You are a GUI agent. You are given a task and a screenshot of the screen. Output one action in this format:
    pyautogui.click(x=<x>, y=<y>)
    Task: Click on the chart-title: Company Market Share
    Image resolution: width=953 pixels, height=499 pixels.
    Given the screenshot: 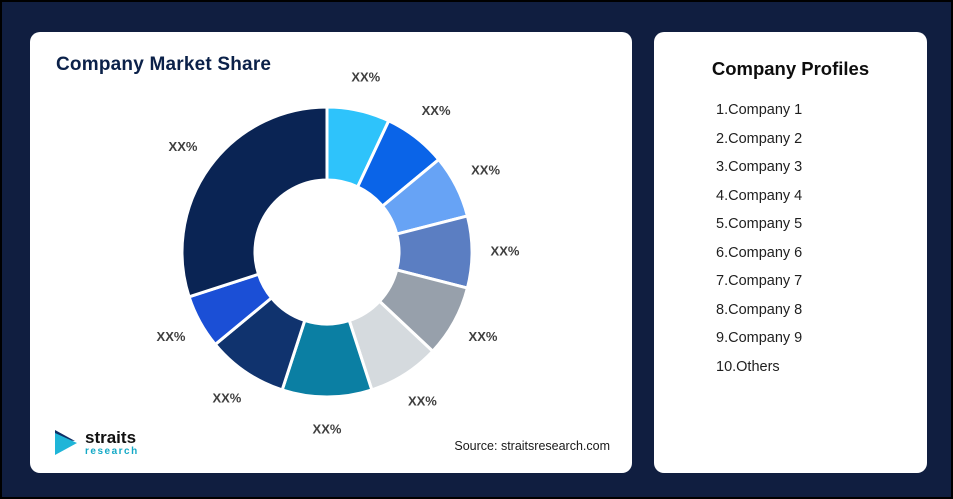 What is the action you would take?
    pyautogui.click(x=164, y=64)
    